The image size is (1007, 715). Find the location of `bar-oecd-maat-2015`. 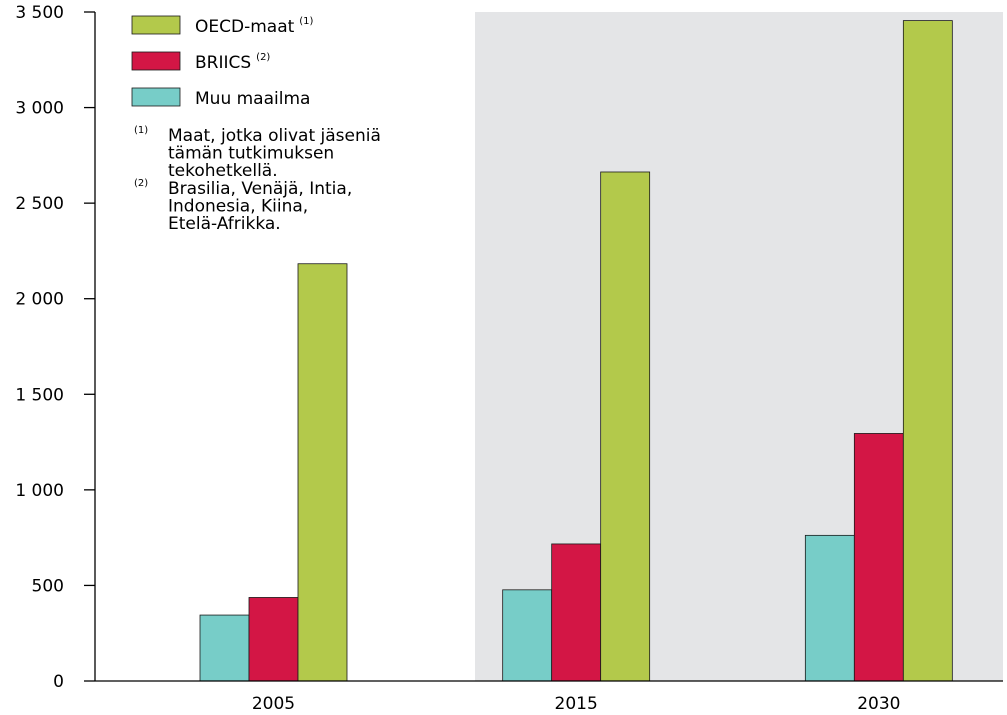

bar-oecd-maat-2015 is located at coordinates (625, 426).